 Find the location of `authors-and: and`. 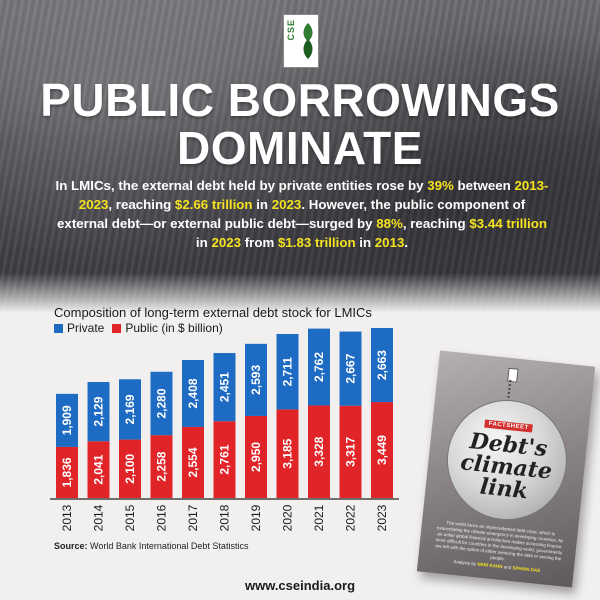

authors-and: and is located at coordinates (507, 567).